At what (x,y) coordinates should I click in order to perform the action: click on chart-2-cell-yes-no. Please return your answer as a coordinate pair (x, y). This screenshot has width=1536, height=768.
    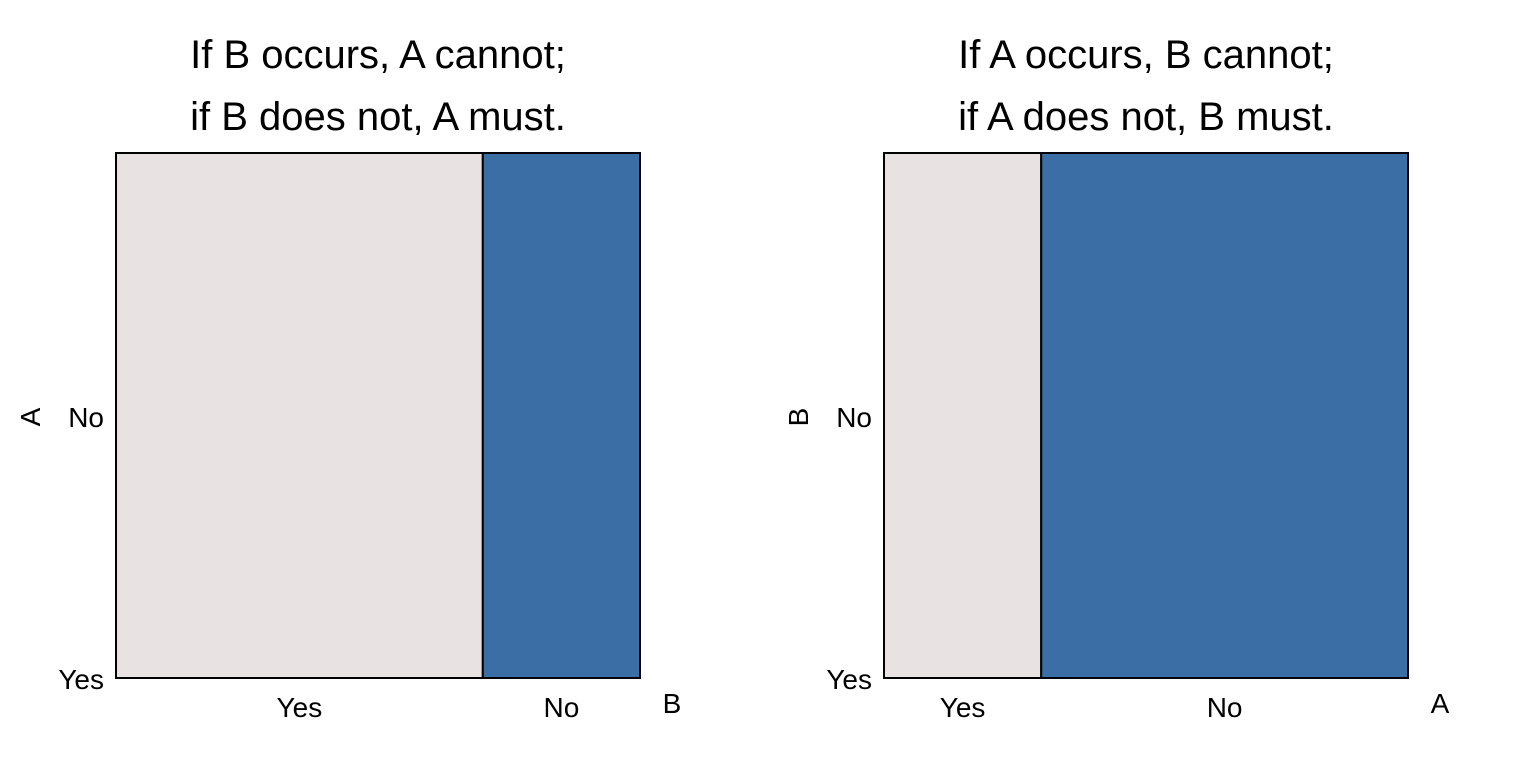
    Looking at the image, I should click on (963, 415).